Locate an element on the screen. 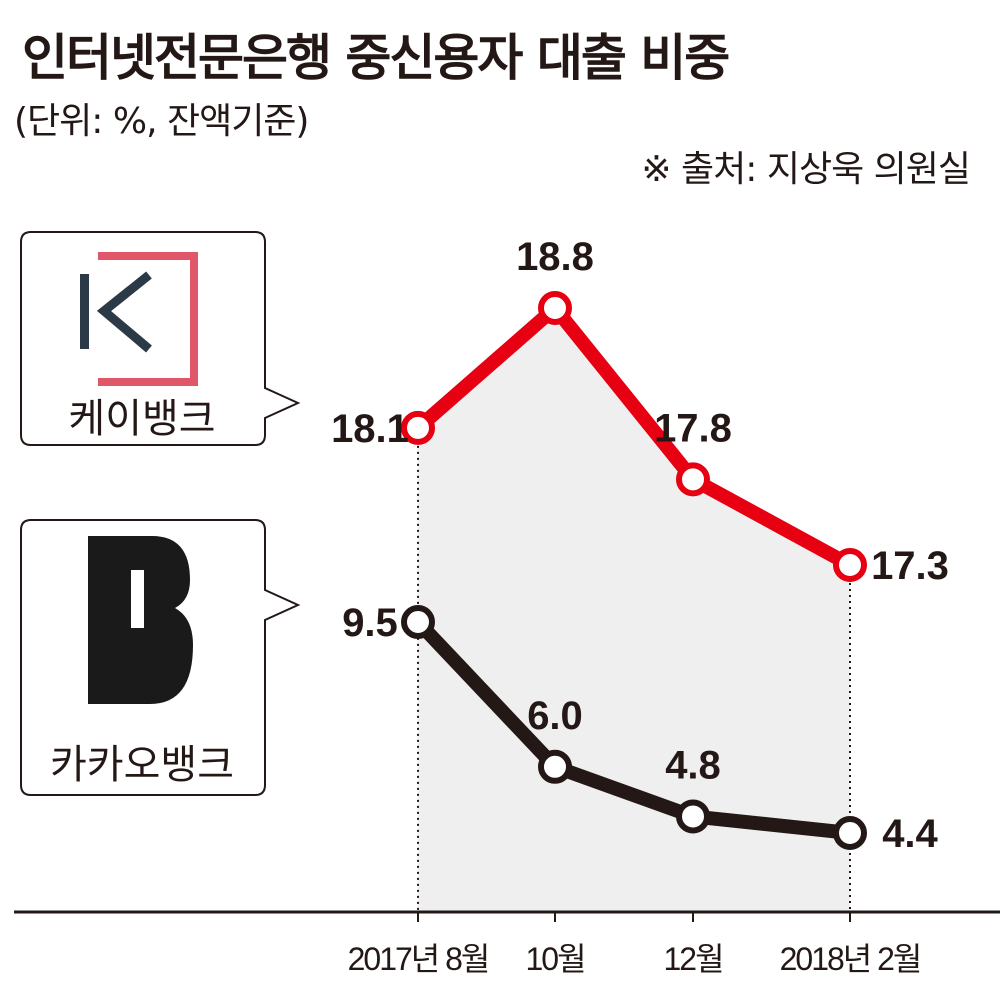 The width and height of the screenshot is (1000, 986). data-label: 17.3 is located at coordinates (910, 566).